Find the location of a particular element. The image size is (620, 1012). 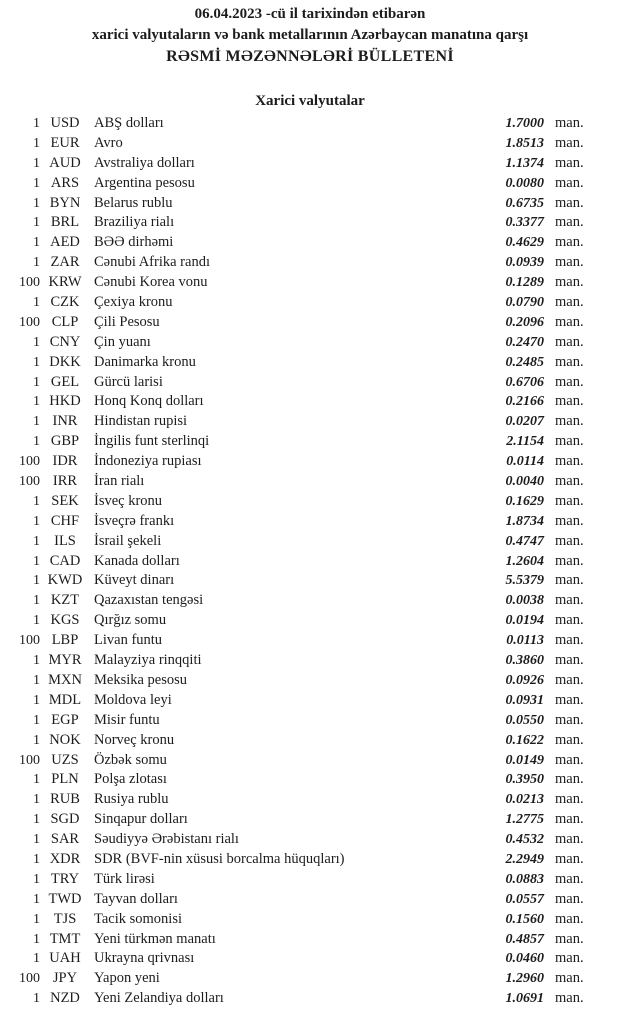

currency-code: UZS is located at coordinates (65, 759).